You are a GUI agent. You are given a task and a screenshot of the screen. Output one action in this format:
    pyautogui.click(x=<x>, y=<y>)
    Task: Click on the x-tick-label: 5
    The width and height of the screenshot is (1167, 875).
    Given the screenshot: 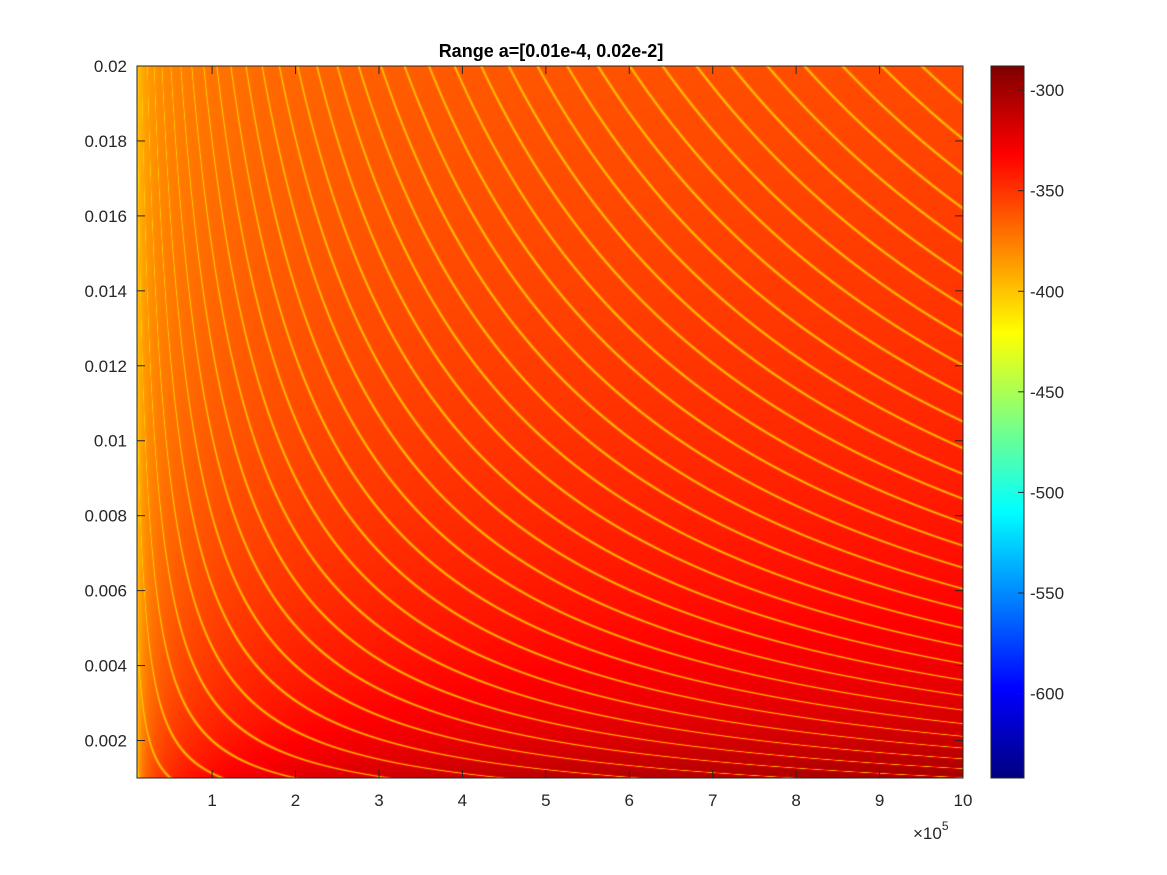 What is the action you would take?
    pyautogui.click(x=545, y=800)
    